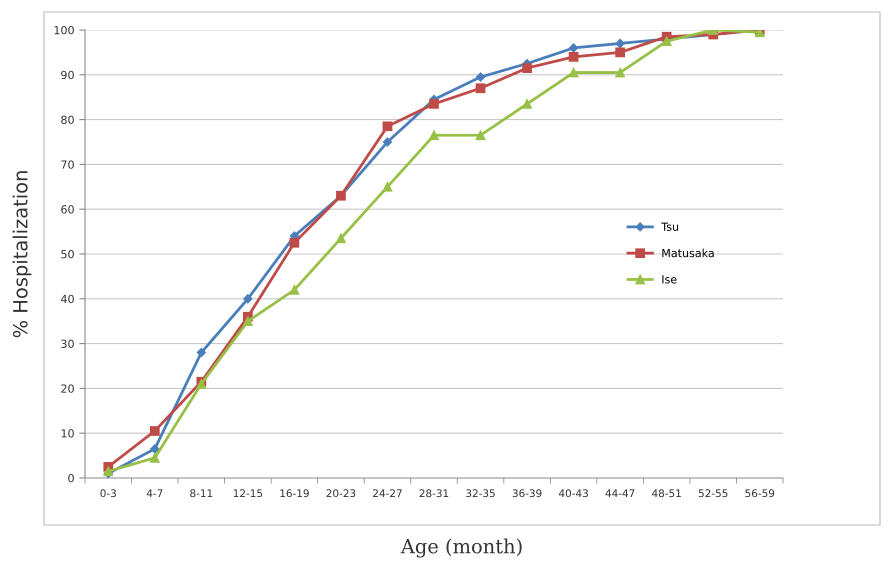 The width and height of the screenshot is (891, 562). What do you see at coordinates (294, 493) in the screenshot?
I see `x-tick-label: 16-19` at bounding box center [294, 493].